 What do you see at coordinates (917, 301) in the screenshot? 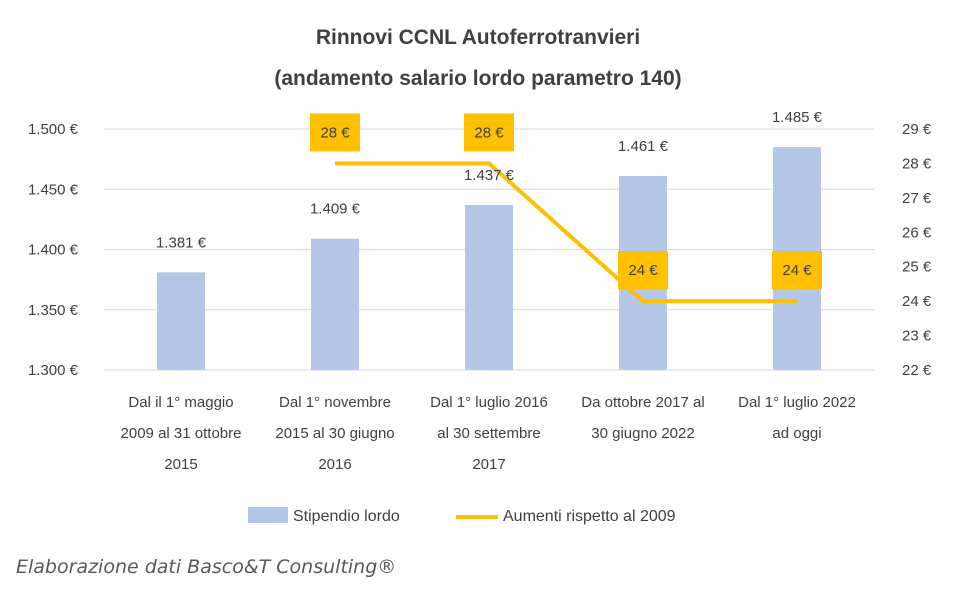
I see `right-tick-label: 24 €` at bounding box center [917, 301].